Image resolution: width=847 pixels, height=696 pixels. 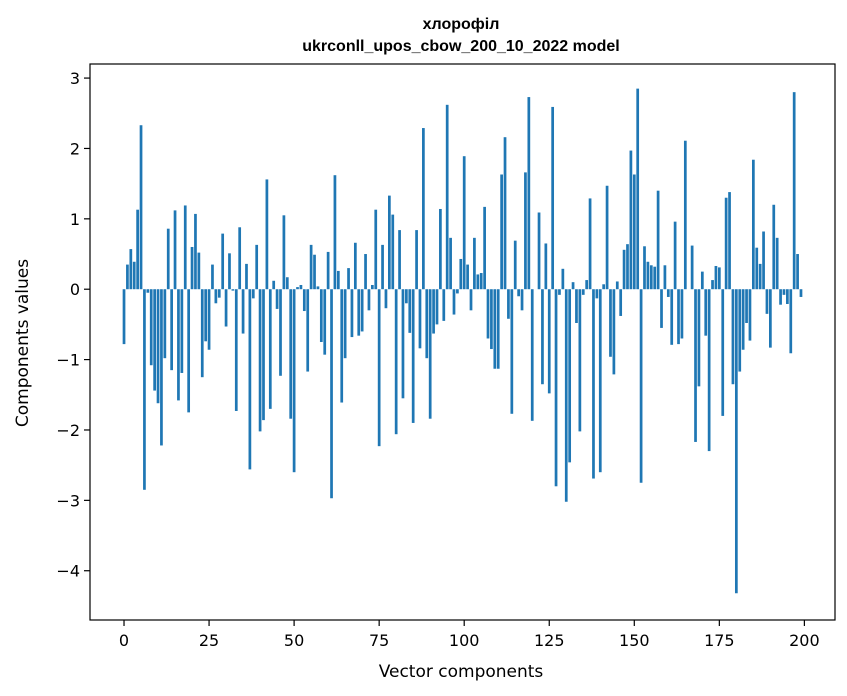 I want to click on chart-title: хлорофіл, so click(x=461, y=24).